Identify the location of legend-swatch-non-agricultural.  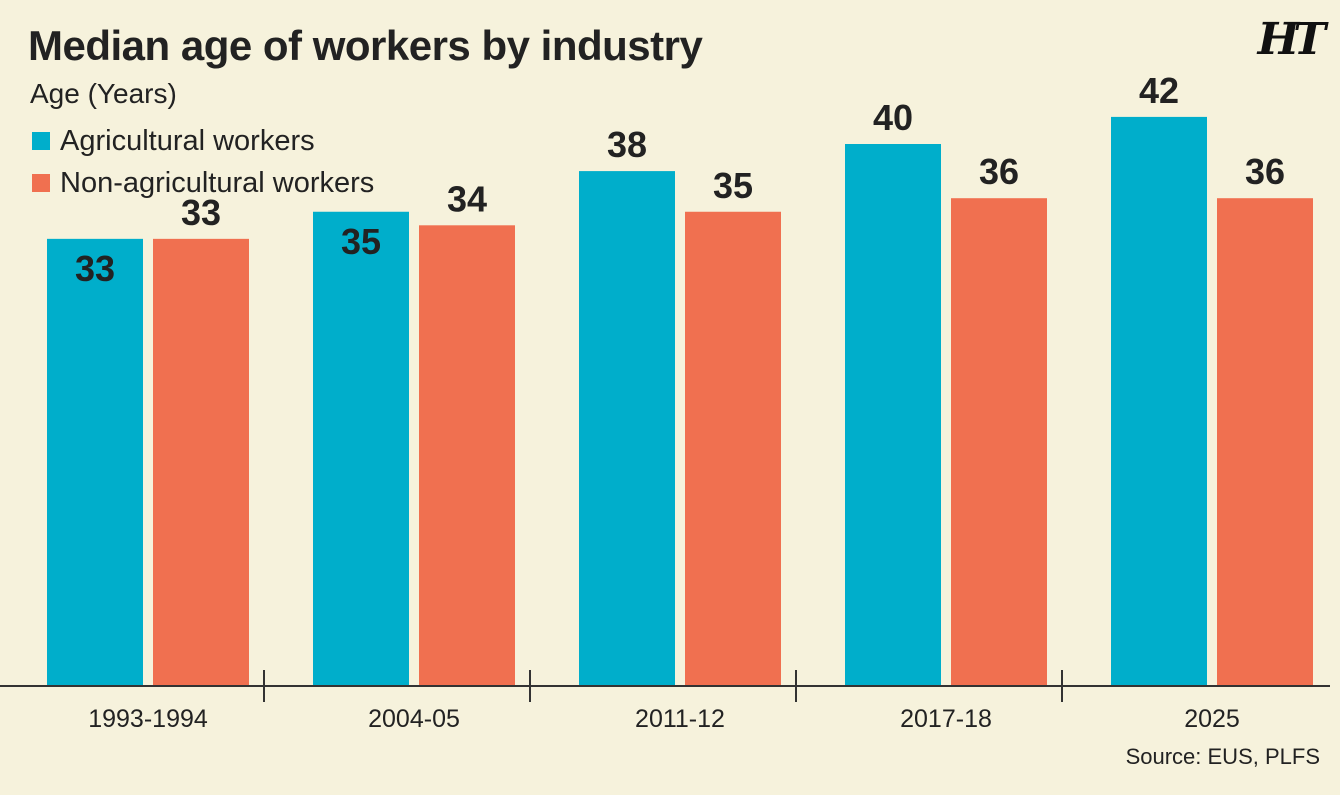
(41, 183).